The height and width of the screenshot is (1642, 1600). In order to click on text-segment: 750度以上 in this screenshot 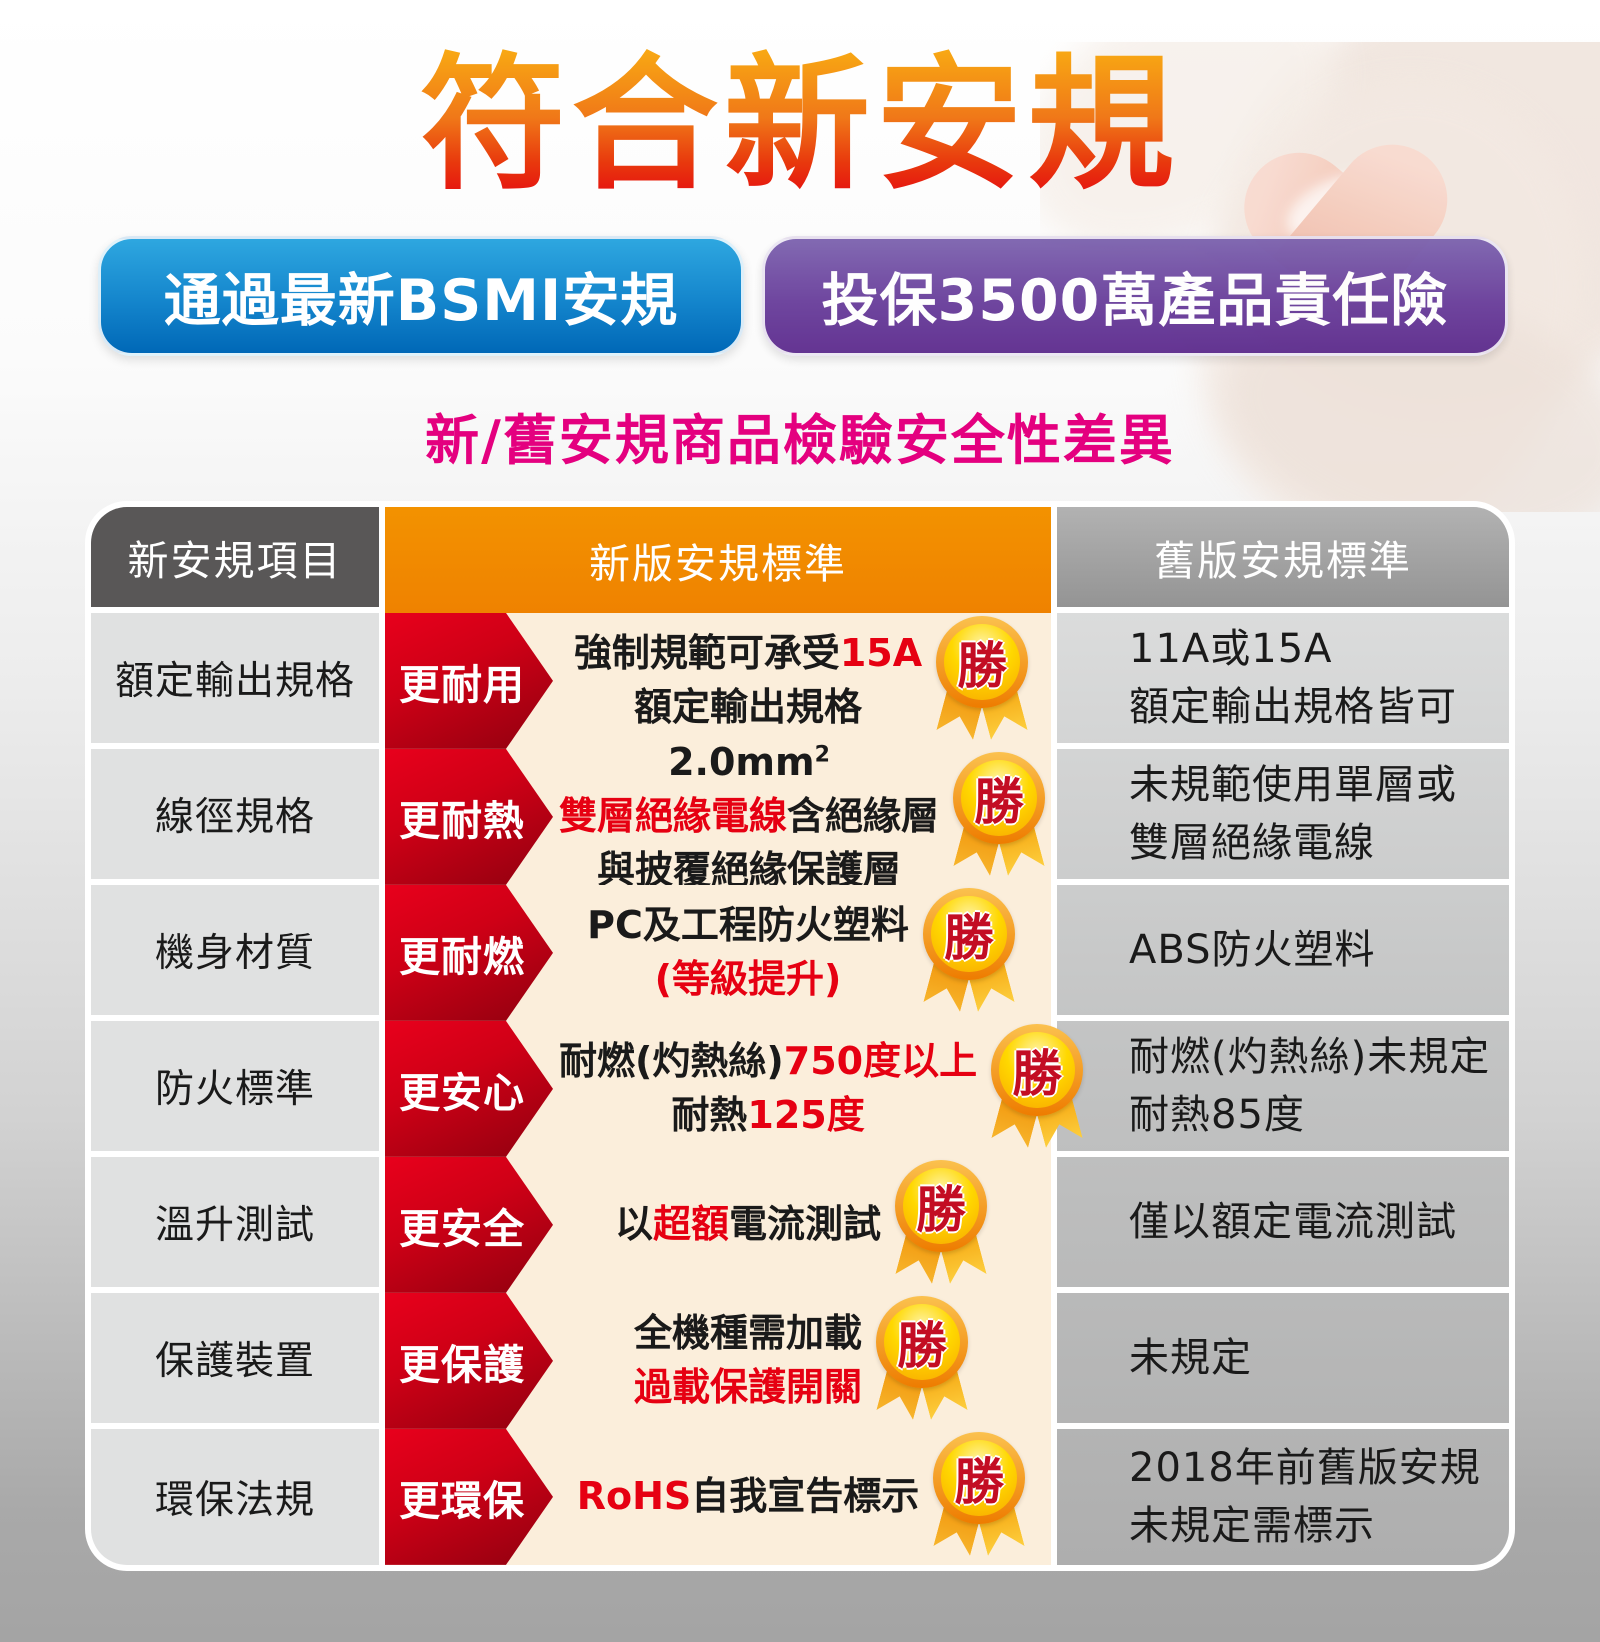, I will do `click(880, 1060)`.